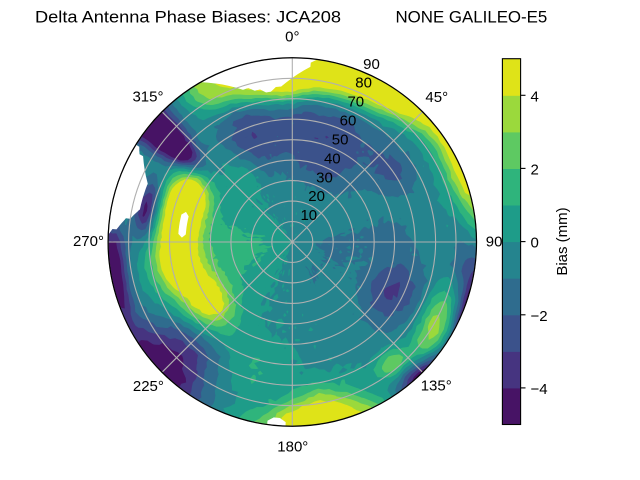 The width and height of the screenshot is (640, 480). Describe the element at coordinates (436, 97) in the screenshot. I see `svg-text: 45°` at that location.